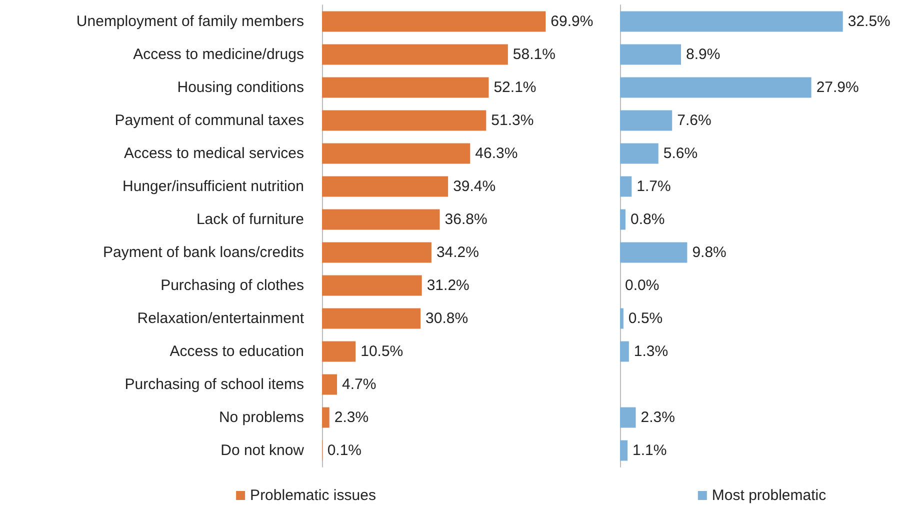  Describe the element at coordinates (250, 219) in the screenshot. I see `y-tick-label: Lack of furniture` at that location.